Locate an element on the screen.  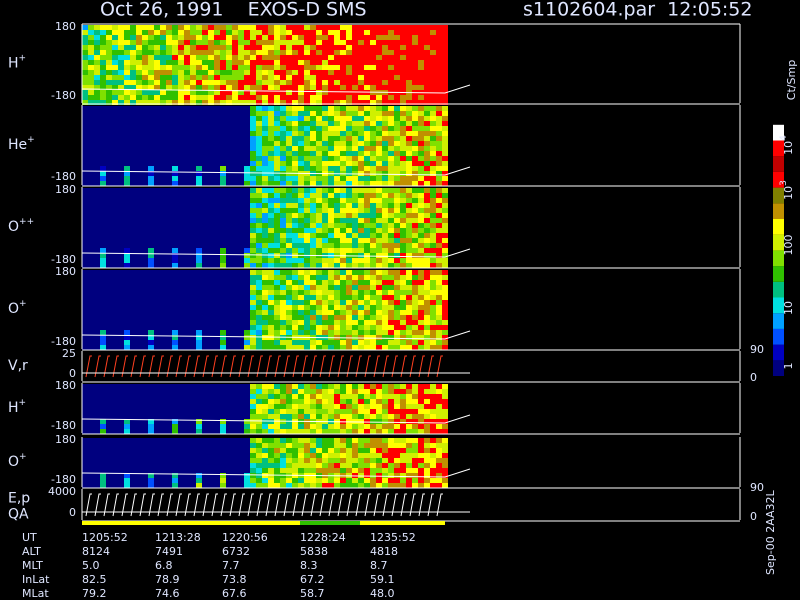
label-base: H is located at coordinates (13, 408).